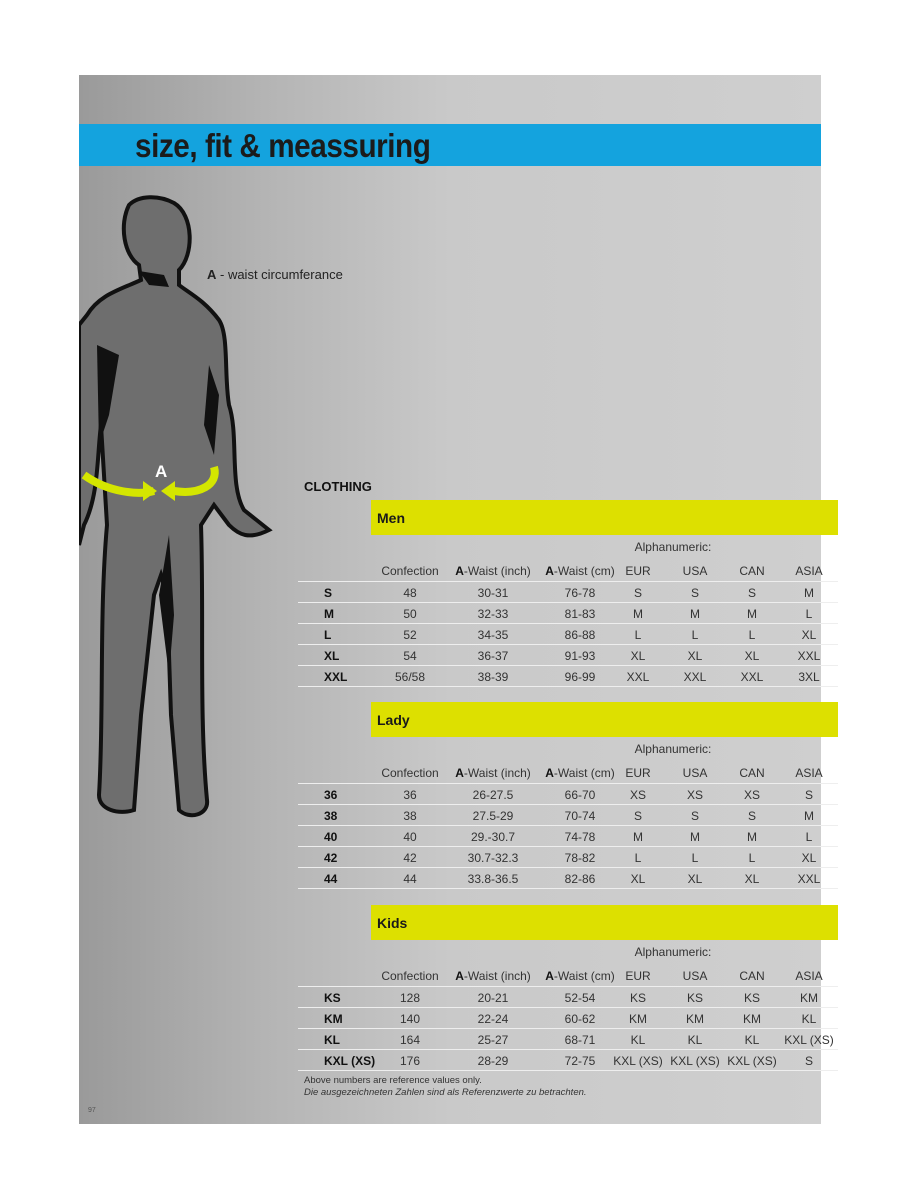 This screenshot has width=900, height=1200. What do you see at coordinates (392, 923) in the screenshot?
I see `section-title: Kids` at bounding box center [392, 923].